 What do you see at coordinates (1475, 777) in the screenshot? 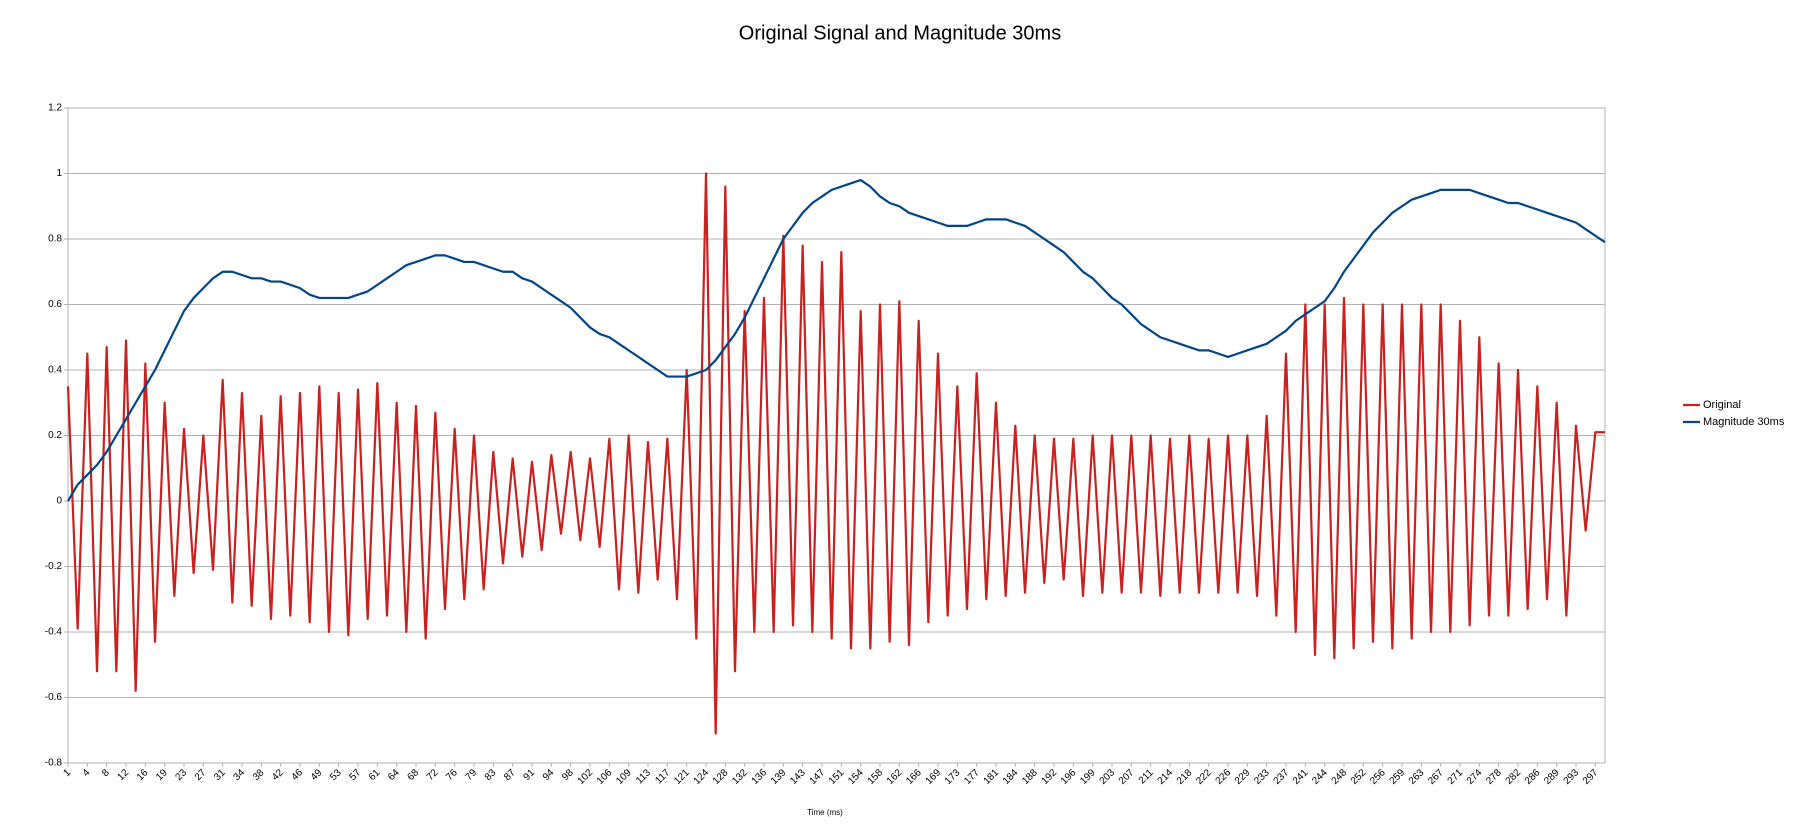
I see `x-tick-label: 274` at bounding box center [1475, 777].